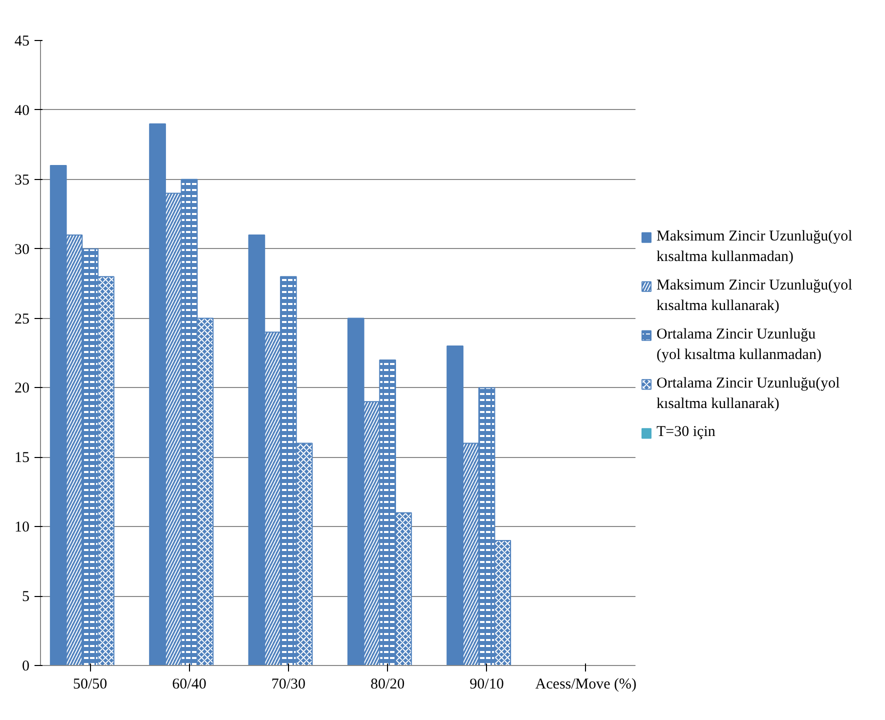  Describe the element at coordinates (22, 42) in the screenshot. I see `y-tick-label: 45` at that location.